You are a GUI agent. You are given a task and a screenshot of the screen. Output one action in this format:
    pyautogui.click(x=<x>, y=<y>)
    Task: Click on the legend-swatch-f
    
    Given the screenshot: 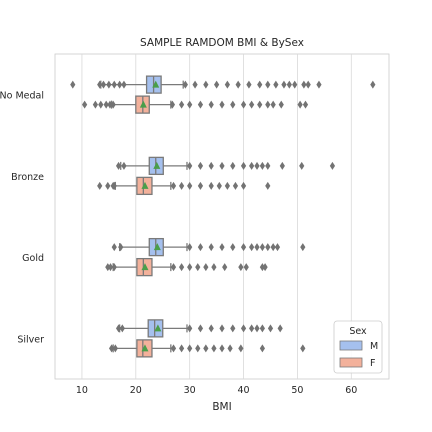 What is the action you would take?
    pyautogui.click(x=351, y=362)
    